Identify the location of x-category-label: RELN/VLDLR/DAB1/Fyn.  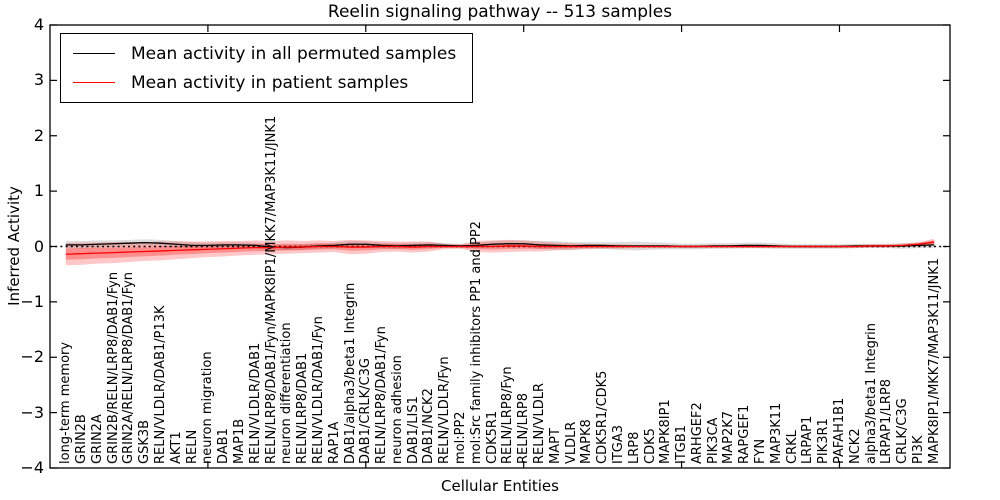
(318, 390).